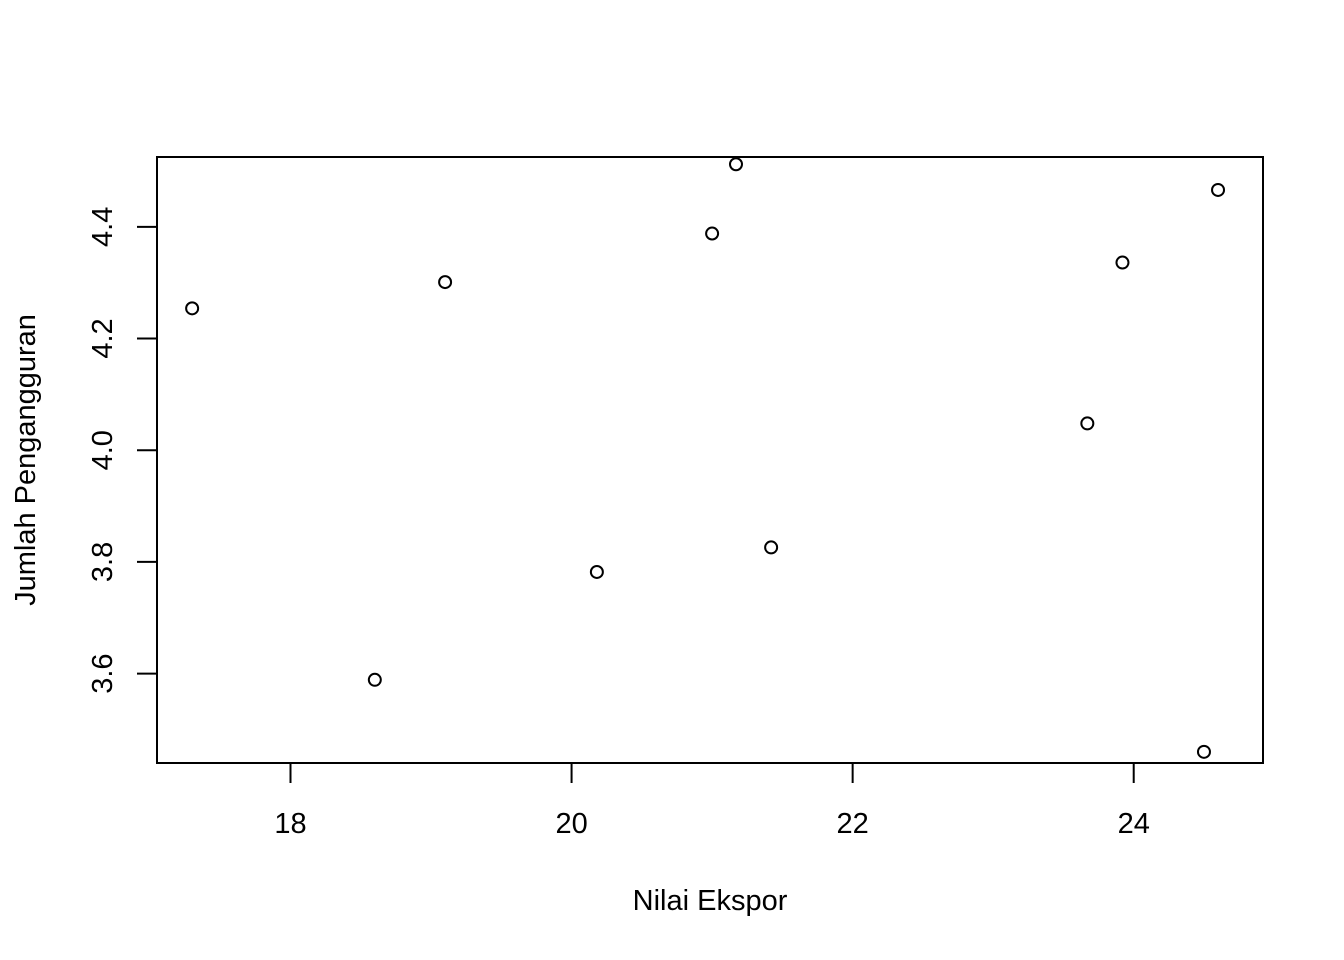 The width and height of the screenshot is (1344, 960). Describe the element at coordinates (26, 460) in the screenshot. I see `y-axis-label: Jumlah Pengangguran` at that location.